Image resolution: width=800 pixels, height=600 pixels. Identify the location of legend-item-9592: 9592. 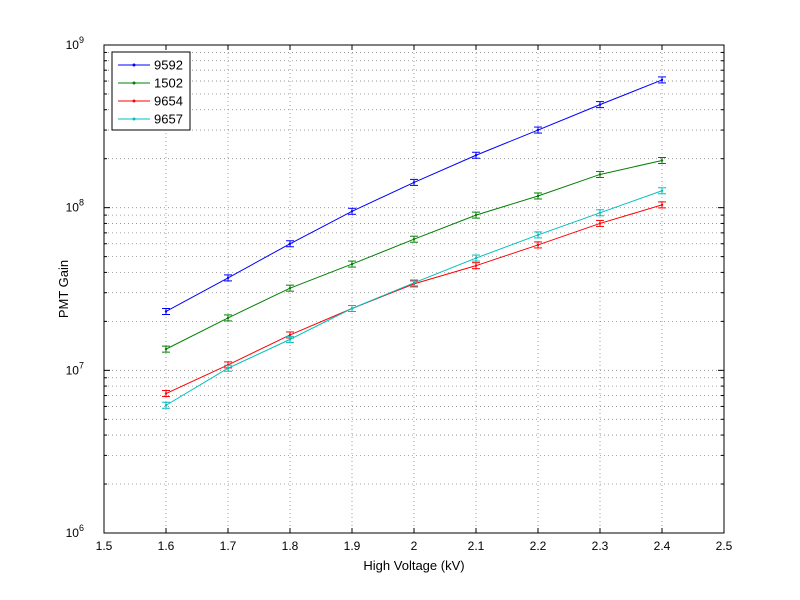
(150, 65).